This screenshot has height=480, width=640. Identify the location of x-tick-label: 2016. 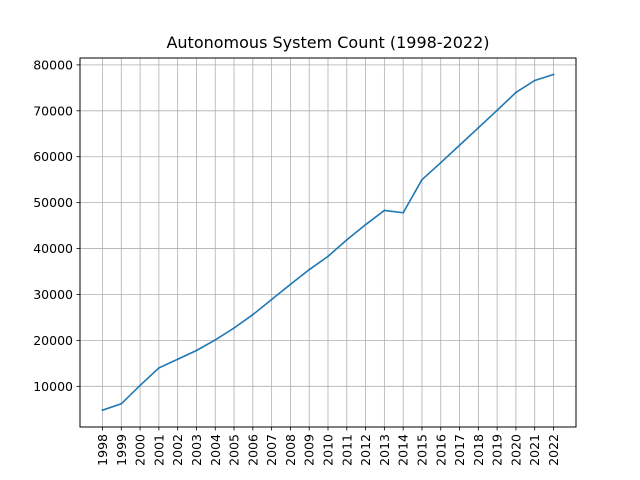
(440, 450).